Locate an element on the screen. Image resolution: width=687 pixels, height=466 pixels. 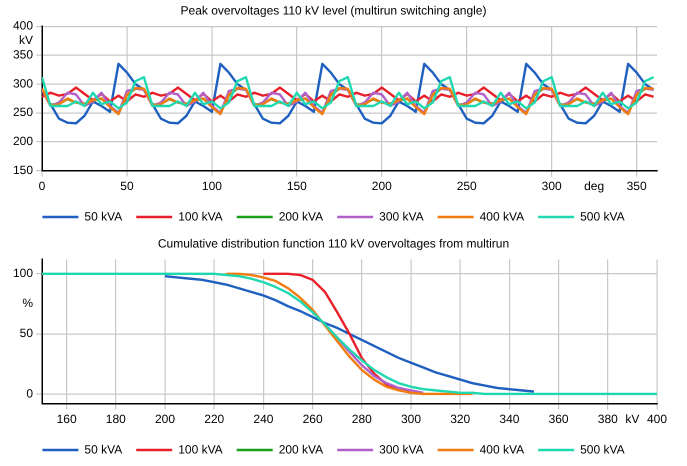
x-tick-label: 250 is located at coordinates (467, 186).